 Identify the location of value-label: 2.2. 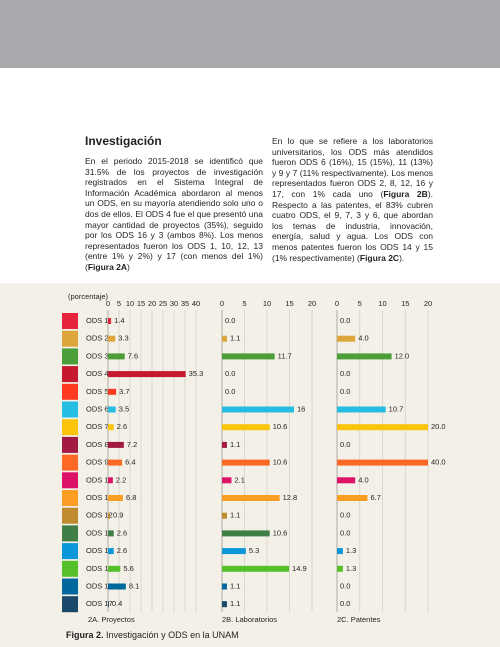
(121, 479).